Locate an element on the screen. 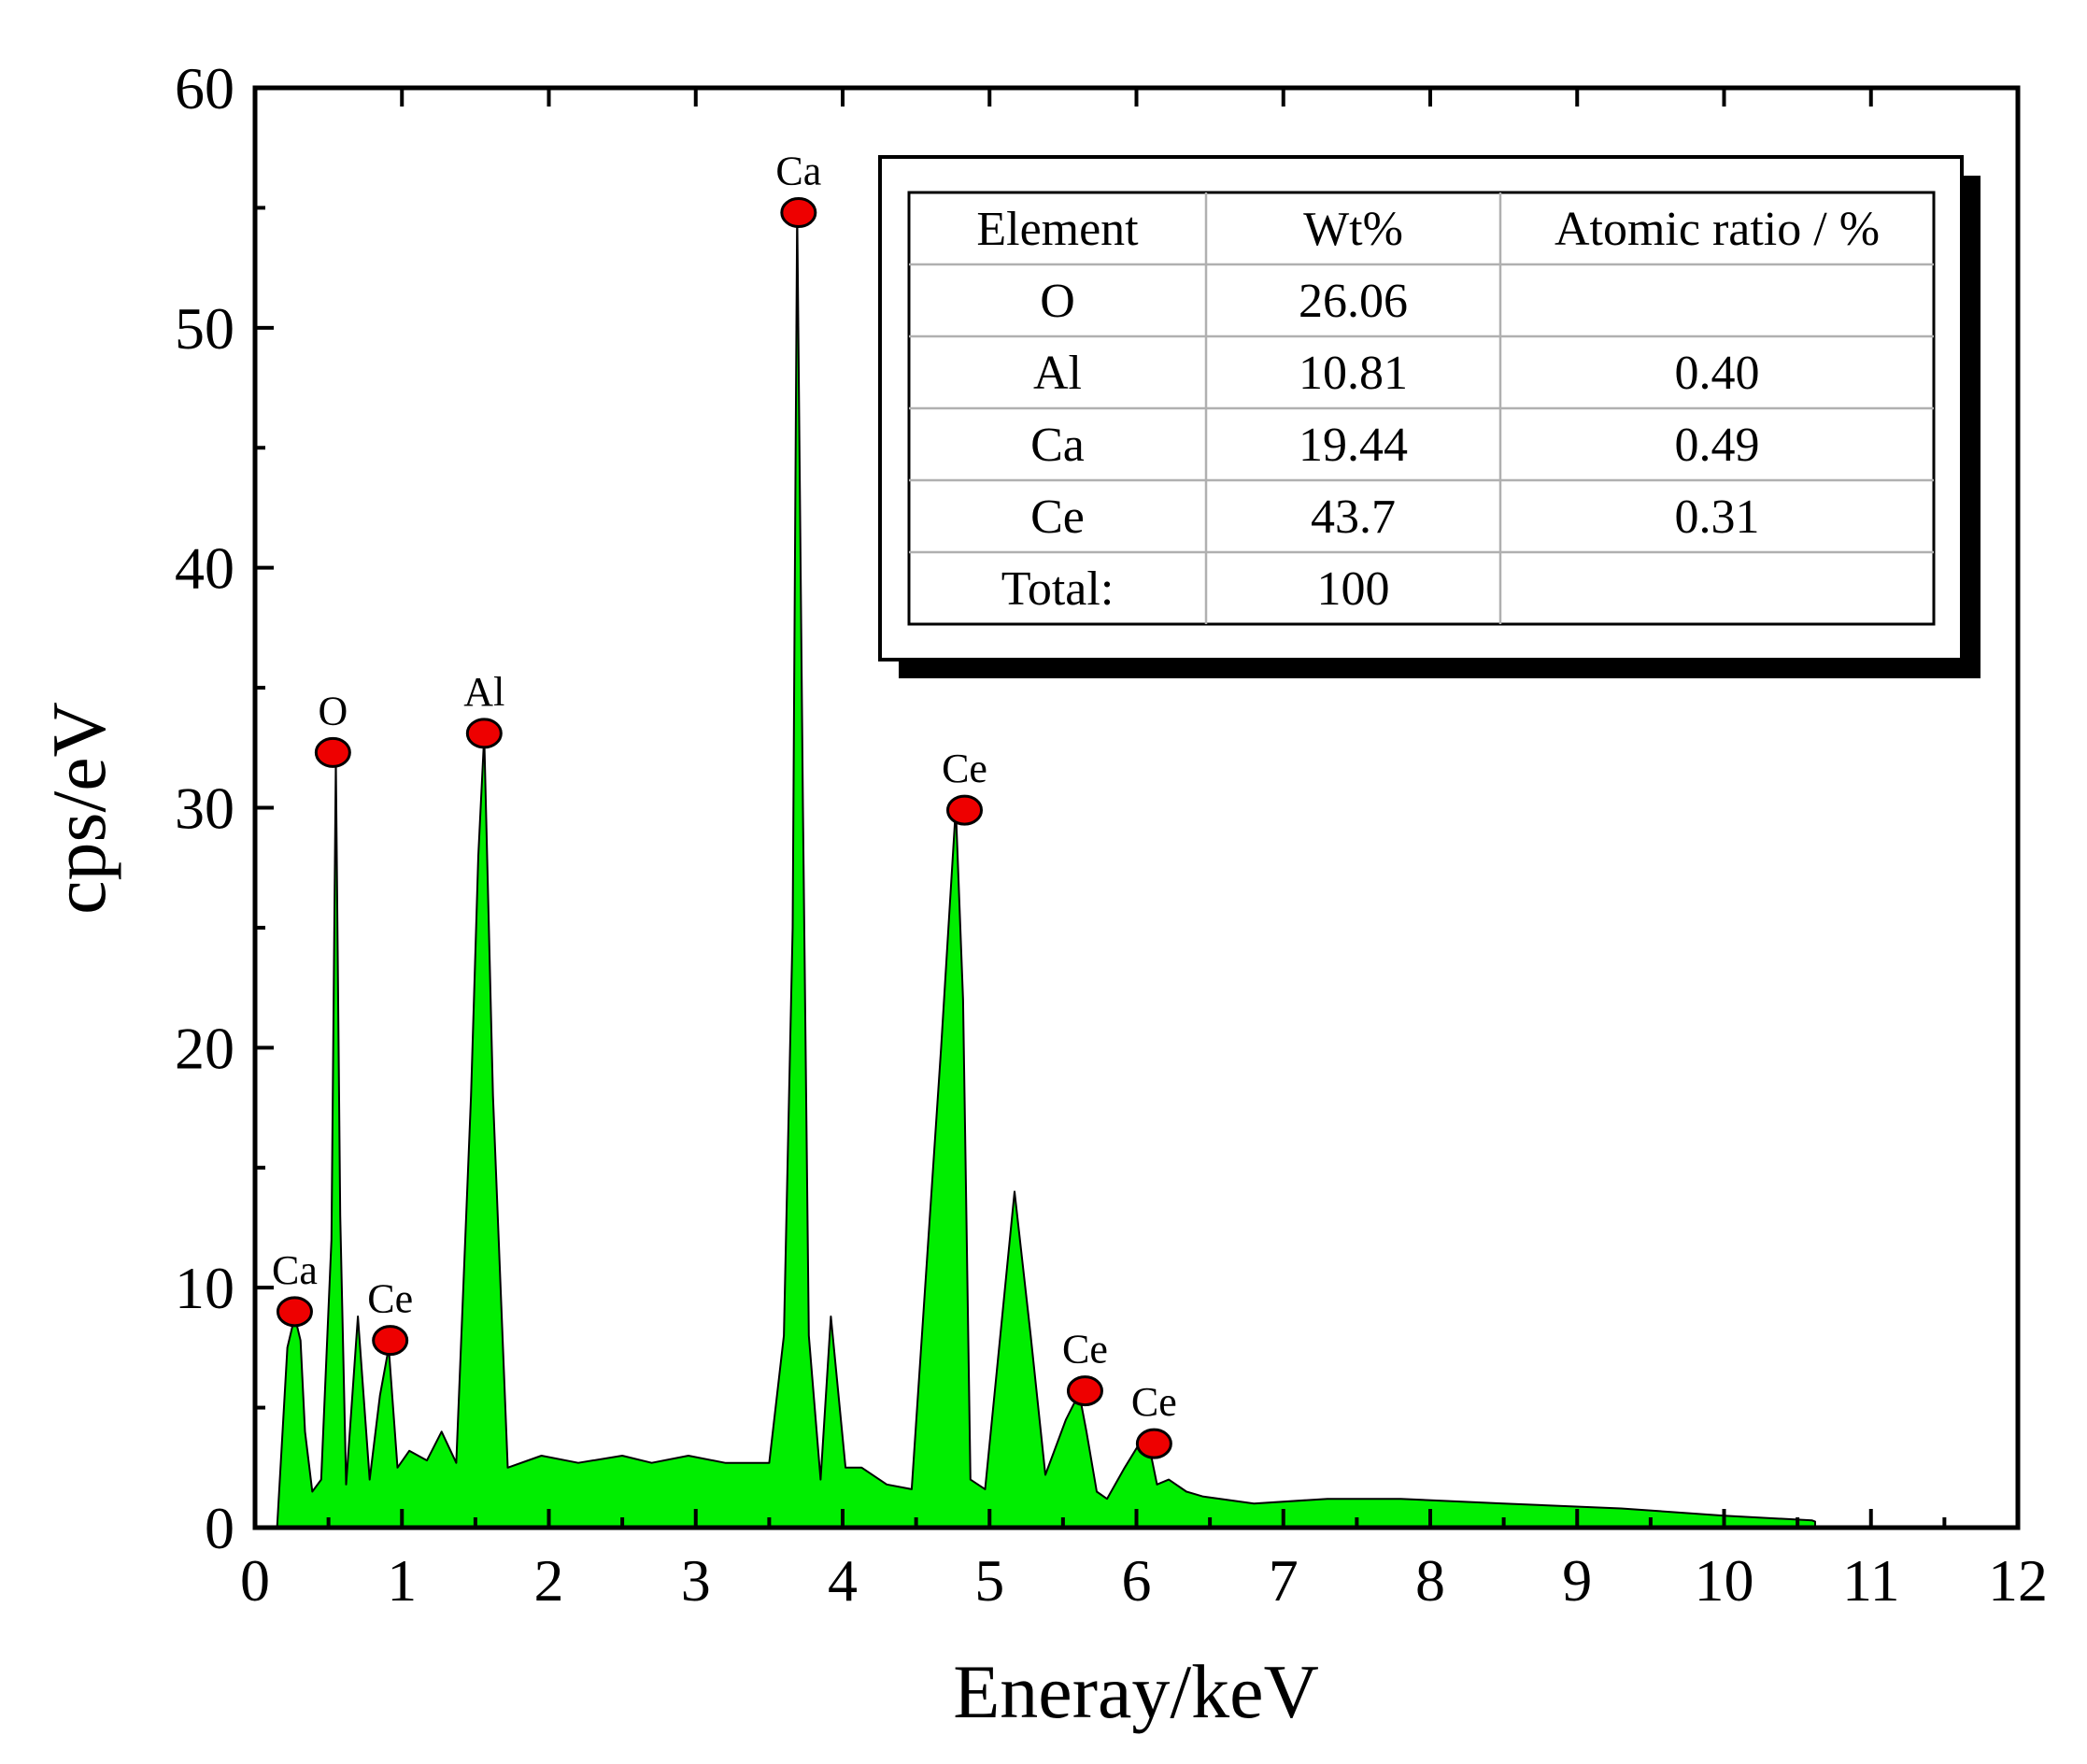 This screenshot has width=2087, height=1764. table-cell-5-0: Total: is located at coordinates (1057, 589).